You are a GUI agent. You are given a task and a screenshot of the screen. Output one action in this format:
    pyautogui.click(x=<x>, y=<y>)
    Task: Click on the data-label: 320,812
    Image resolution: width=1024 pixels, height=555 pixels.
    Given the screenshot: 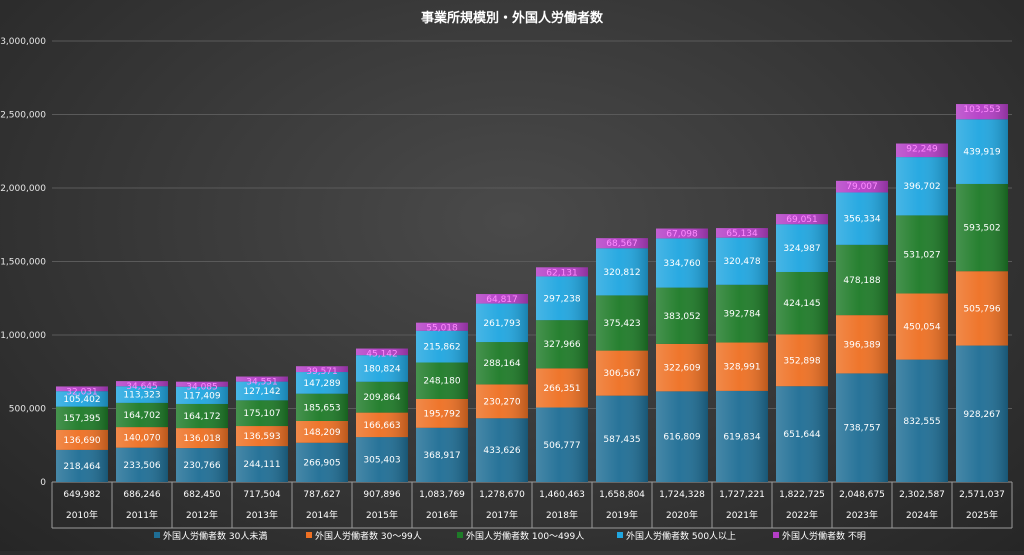 What is the action you would take?
    pyautogui.click(x=621, y=273)
    